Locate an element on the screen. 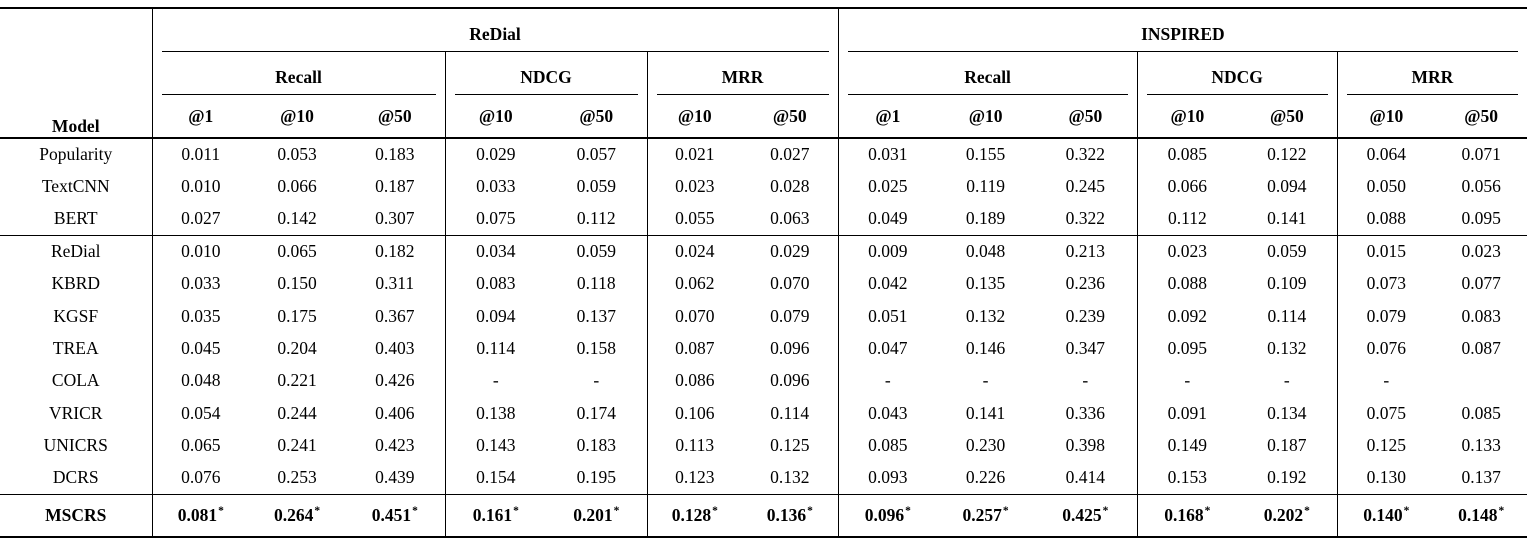 The width and height of the screenshot is (1527, 548). metric-value-cell: 0.071 is located at coordinates (1481, 154).